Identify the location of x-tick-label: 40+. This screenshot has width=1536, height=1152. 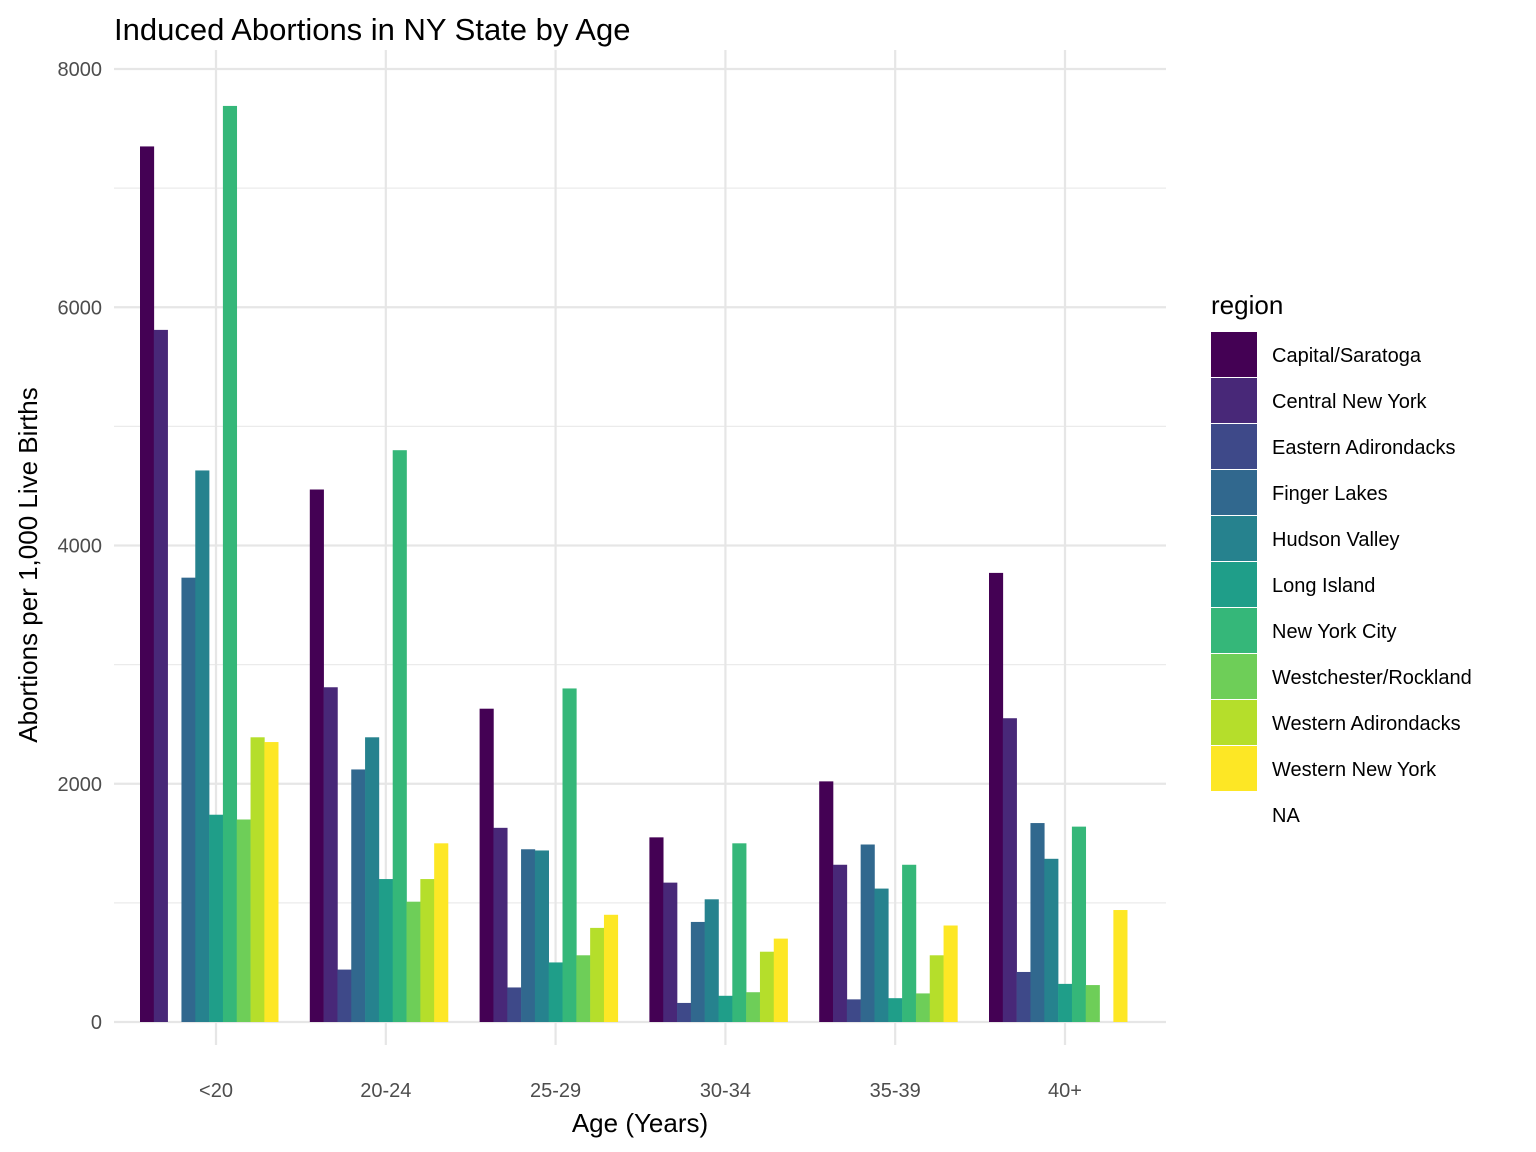
(1065, 1091).